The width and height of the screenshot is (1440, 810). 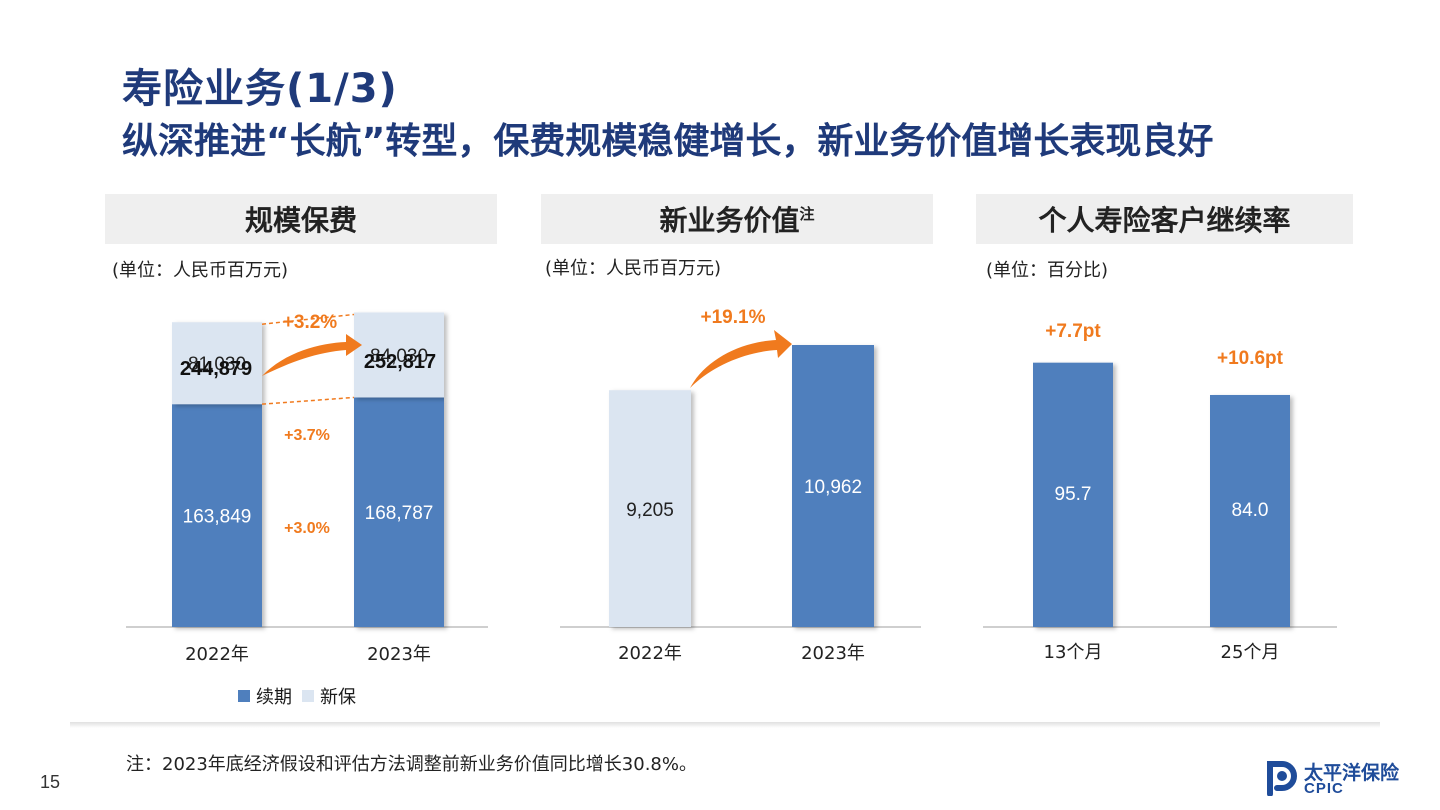 I want to click on page-number: 15, so click(x=50, y=782).